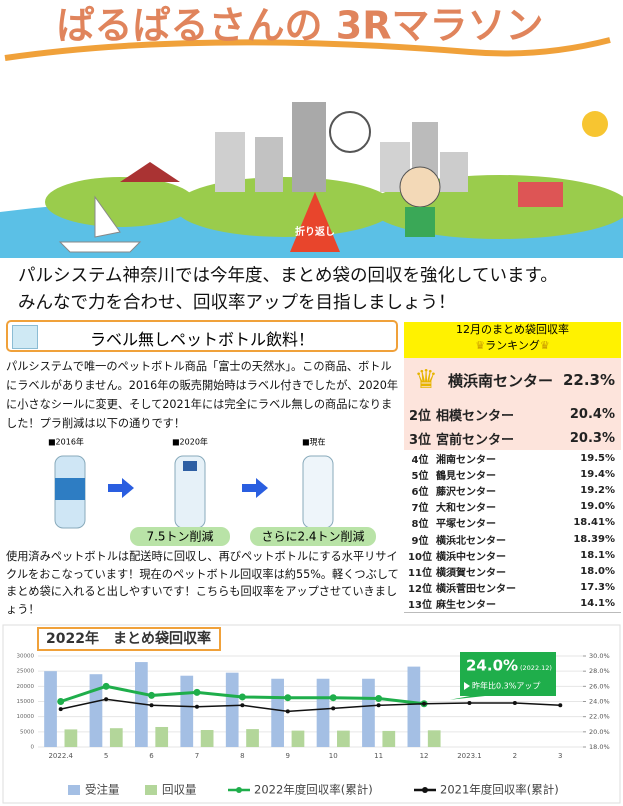 The height and width of the screenshot is (806, 623). What do you see at coordinates (190, 442) in the screenshot?
I see `bottle-label: ■2020年` at bounding box center [190, 442].